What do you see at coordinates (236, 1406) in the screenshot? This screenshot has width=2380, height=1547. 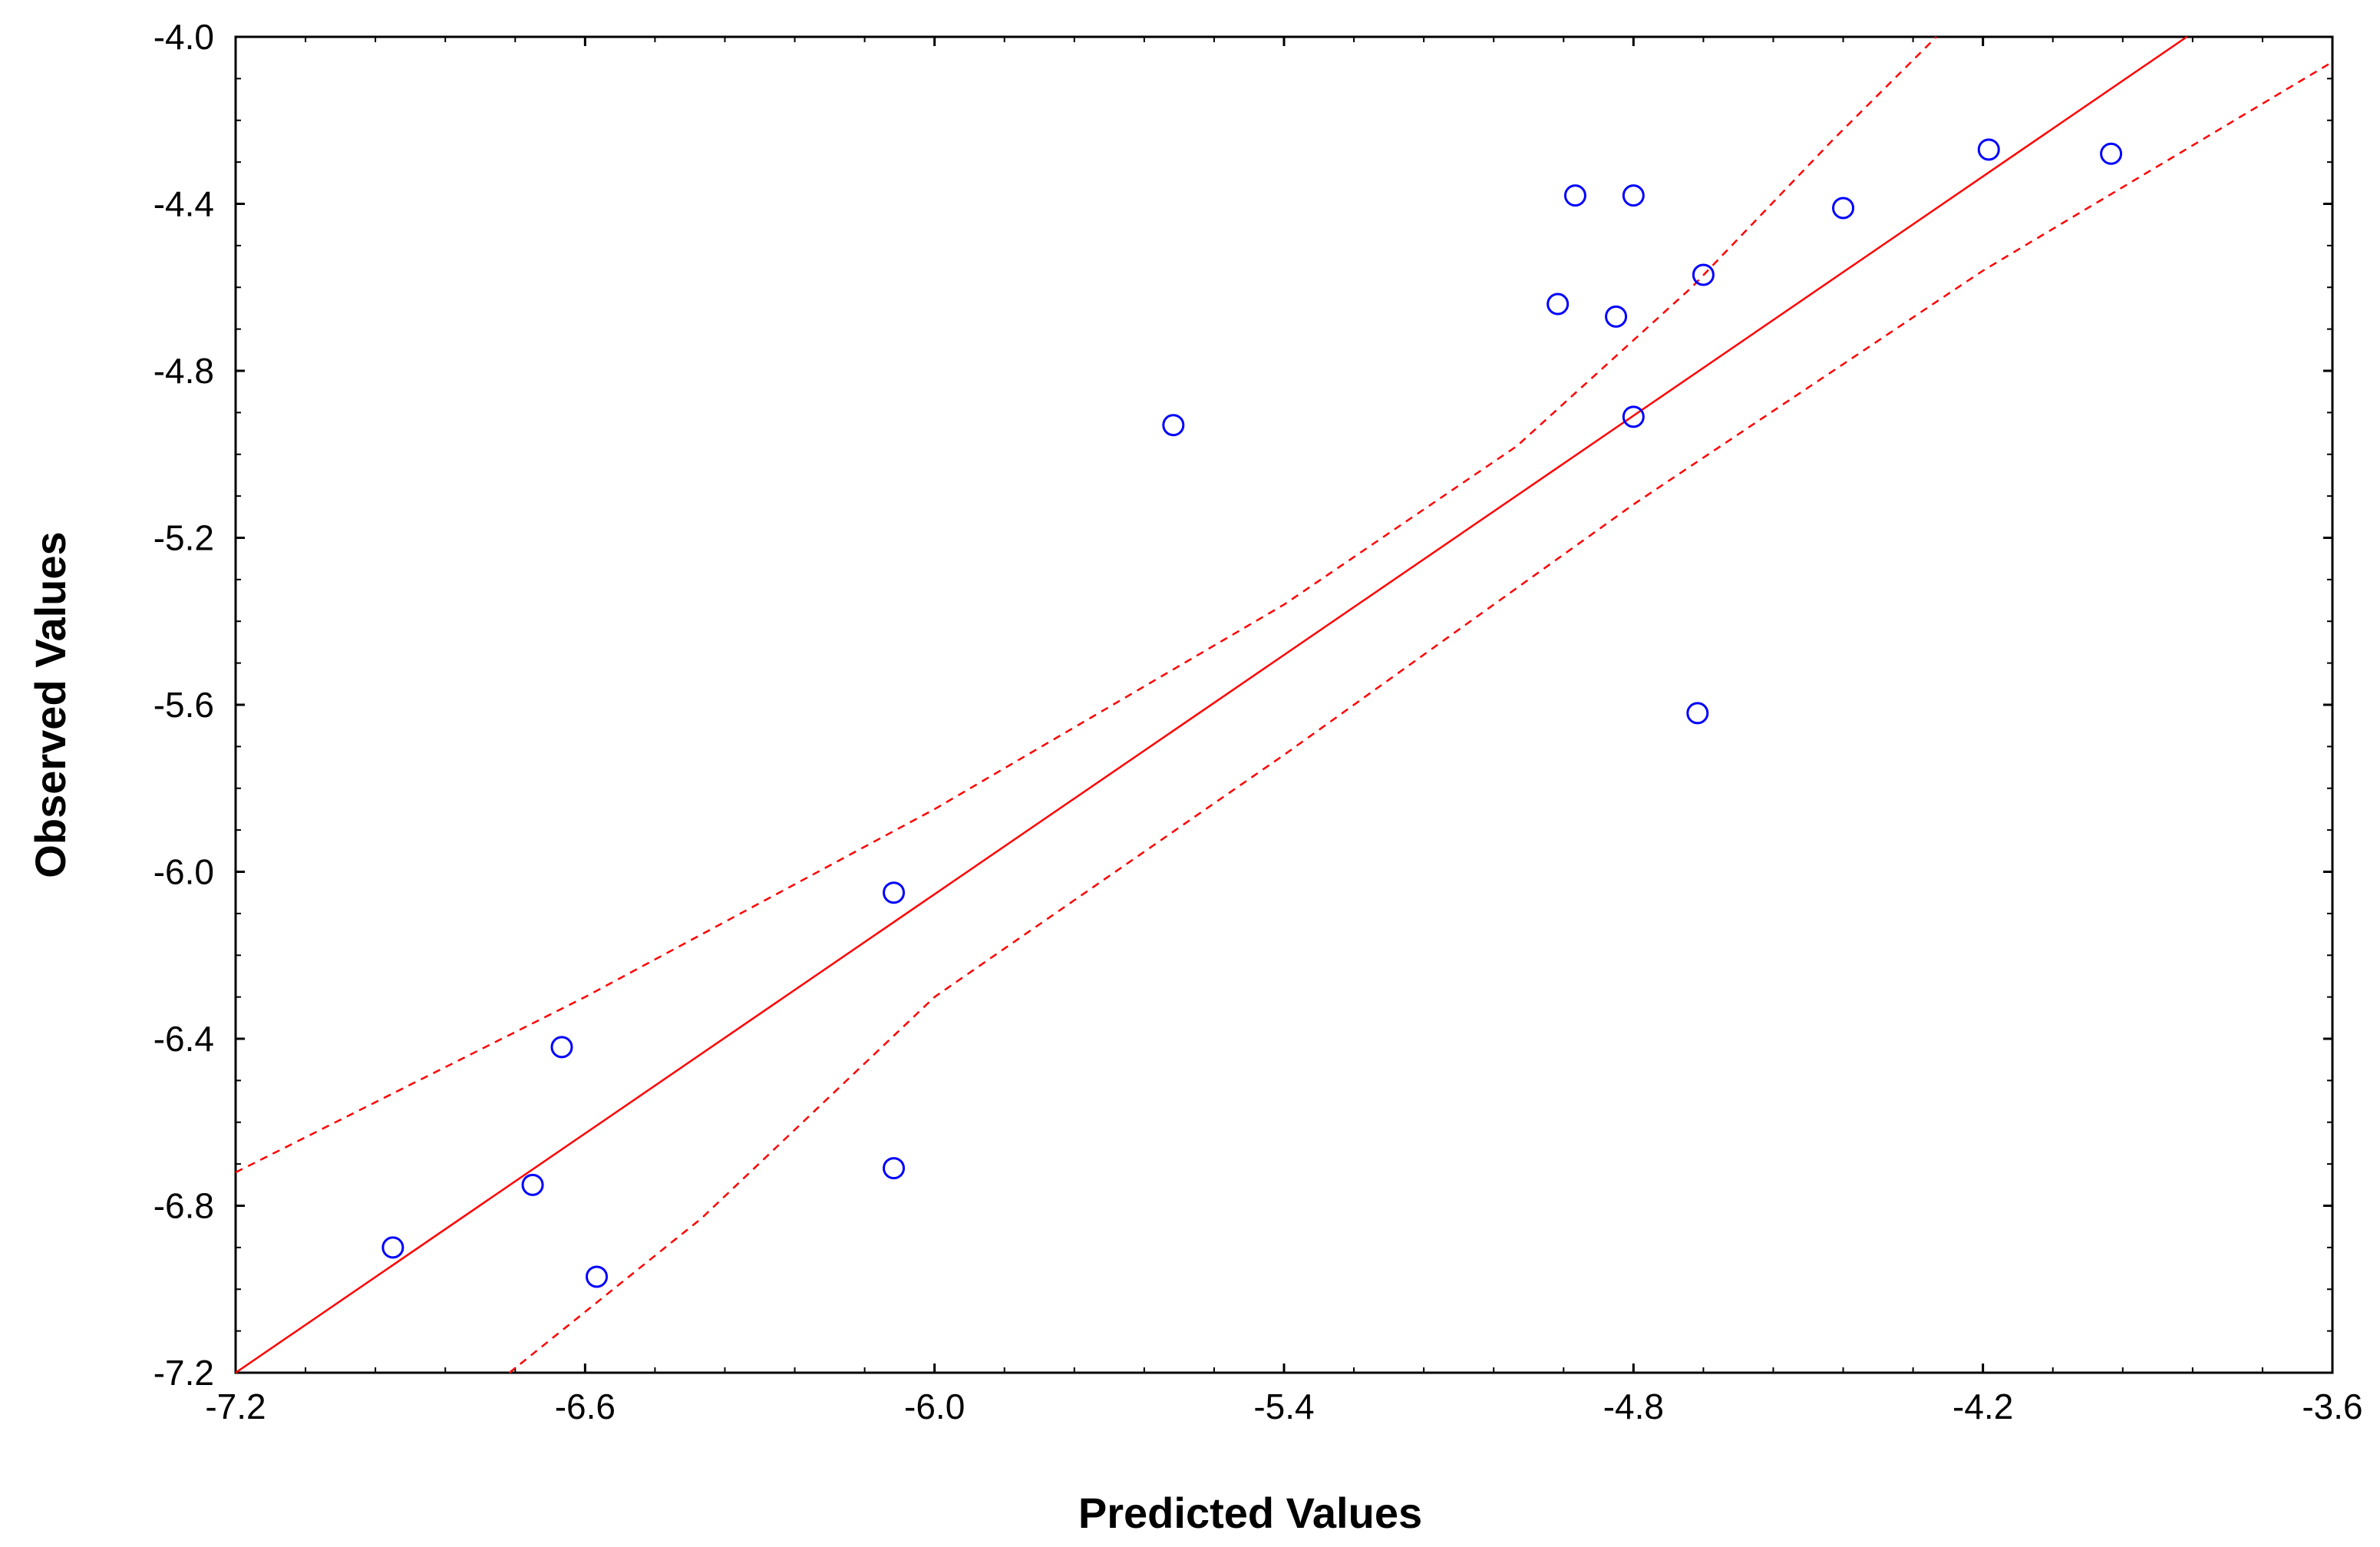 I see `x-tick-label: -7.2` at bounding box center [236, 1406].